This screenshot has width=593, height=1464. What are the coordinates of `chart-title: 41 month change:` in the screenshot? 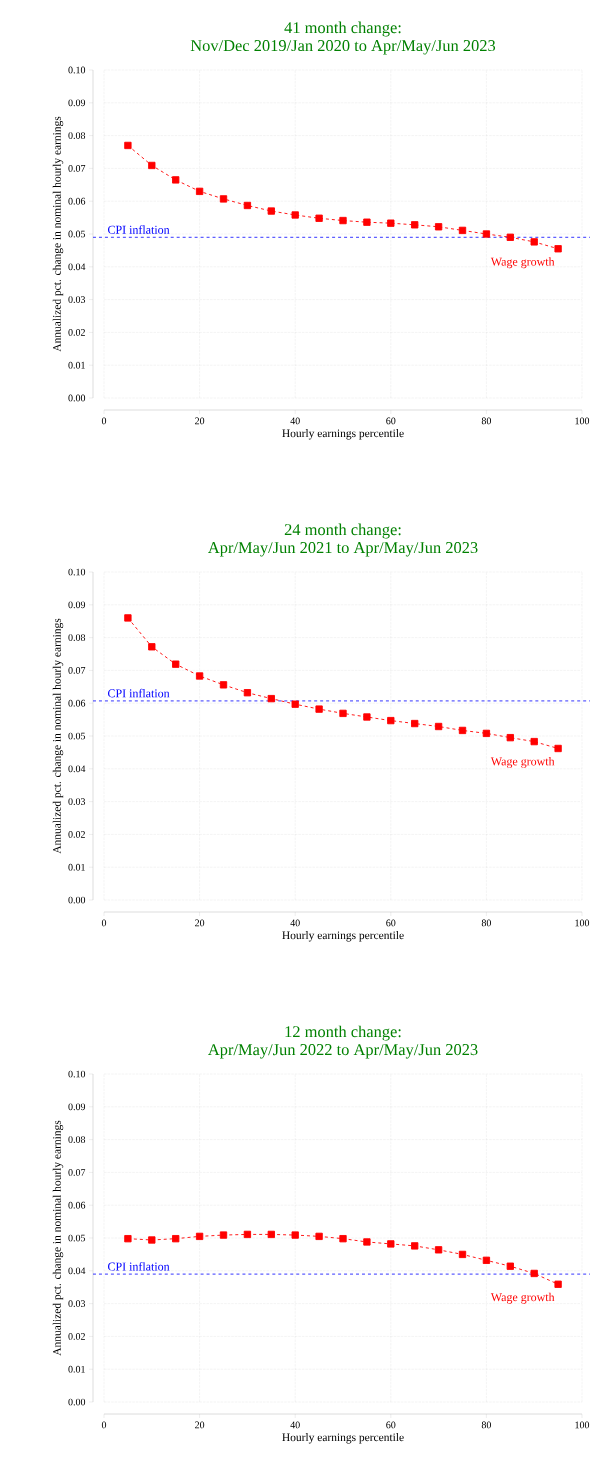 It's located at (342, 29).